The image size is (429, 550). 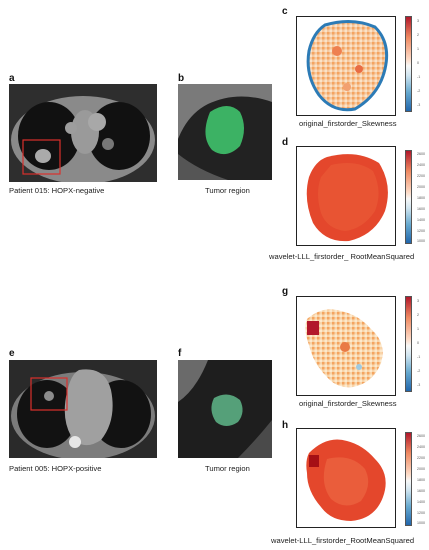 What do you see at coordinates (348, 403) in the screenshot?
I see `caption-g: original_firstorder_Skewness` at bounding box center [348, 403].